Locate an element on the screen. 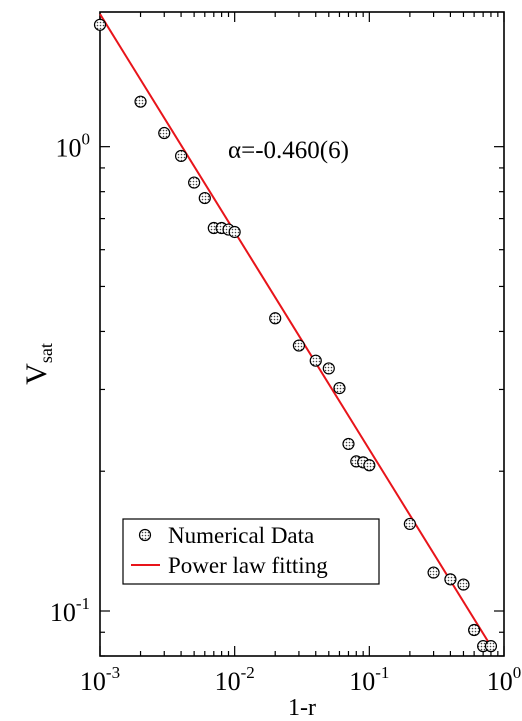  x-tick-label: 10⁻³ is located at coordinates (100, 679).